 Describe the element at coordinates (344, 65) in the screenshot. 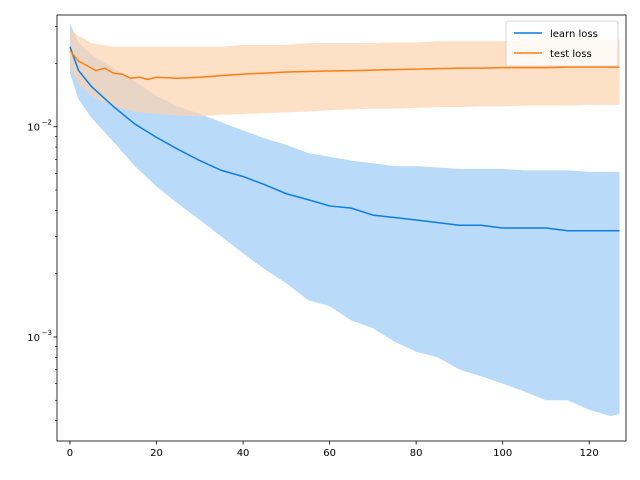

I see `test-loss-line` at that location.